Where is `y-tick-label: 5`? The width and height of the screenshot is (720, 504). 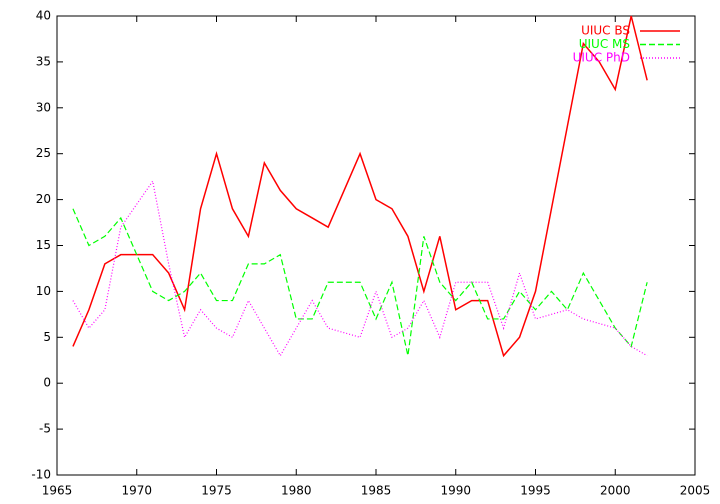
y-tick-label: 5 is located at coordinates (47, 337).